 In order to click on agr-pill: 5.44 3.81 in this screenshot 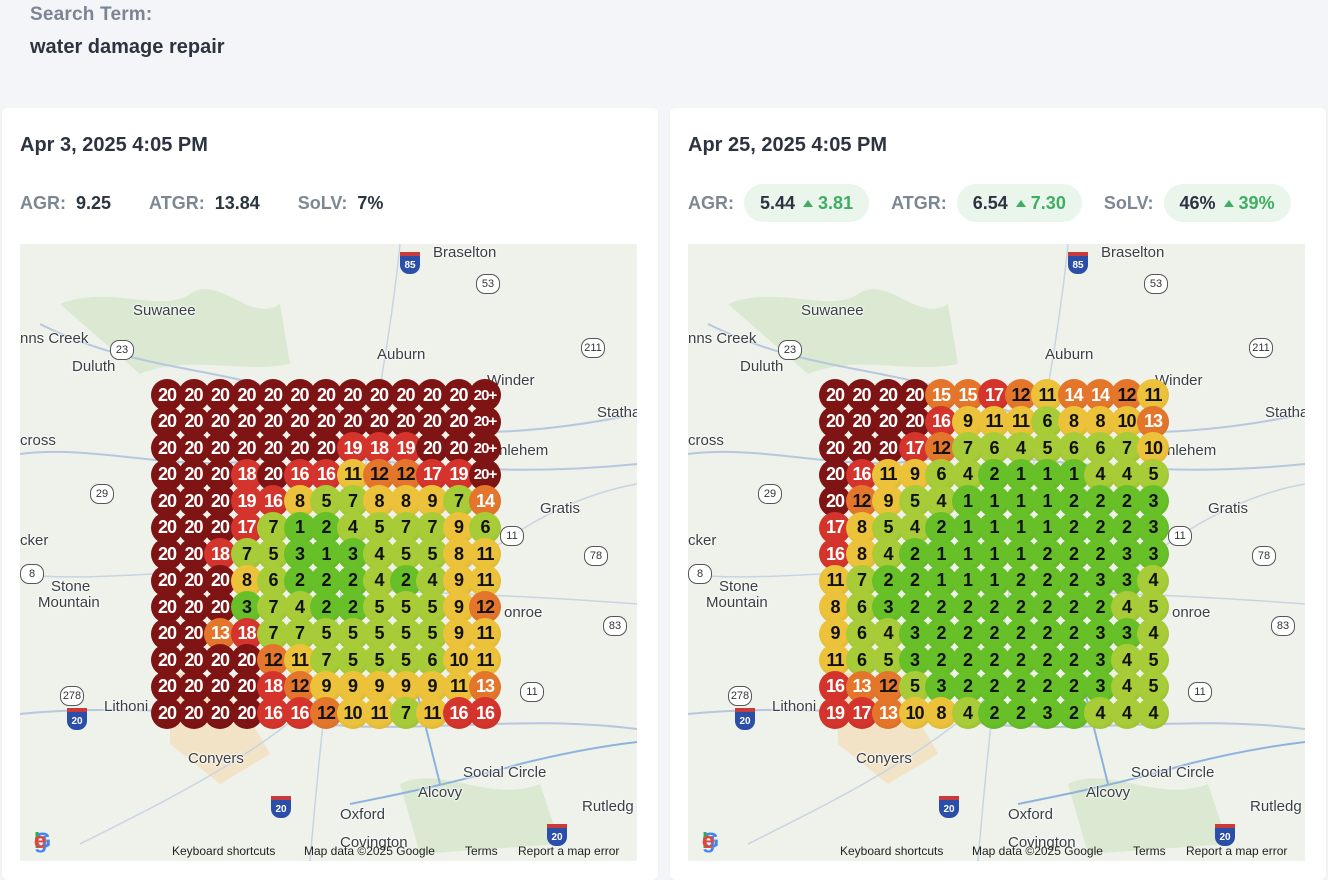, I will do `click(807, 203)`.